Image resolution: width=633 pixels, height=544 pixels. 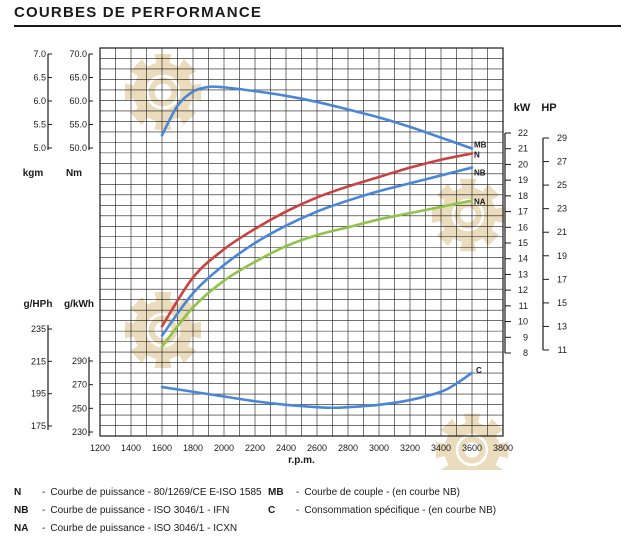 I want to click on x-tick-label: 2800, so click(x=348, y=448).